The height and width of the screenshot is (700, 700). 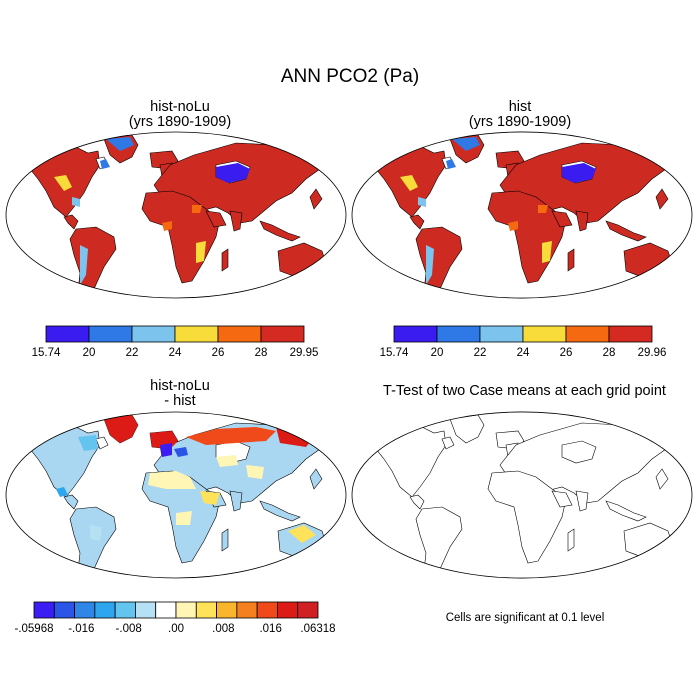 I want to click on colorbar-tick-label: 29.95, so click(x=304, y=353).